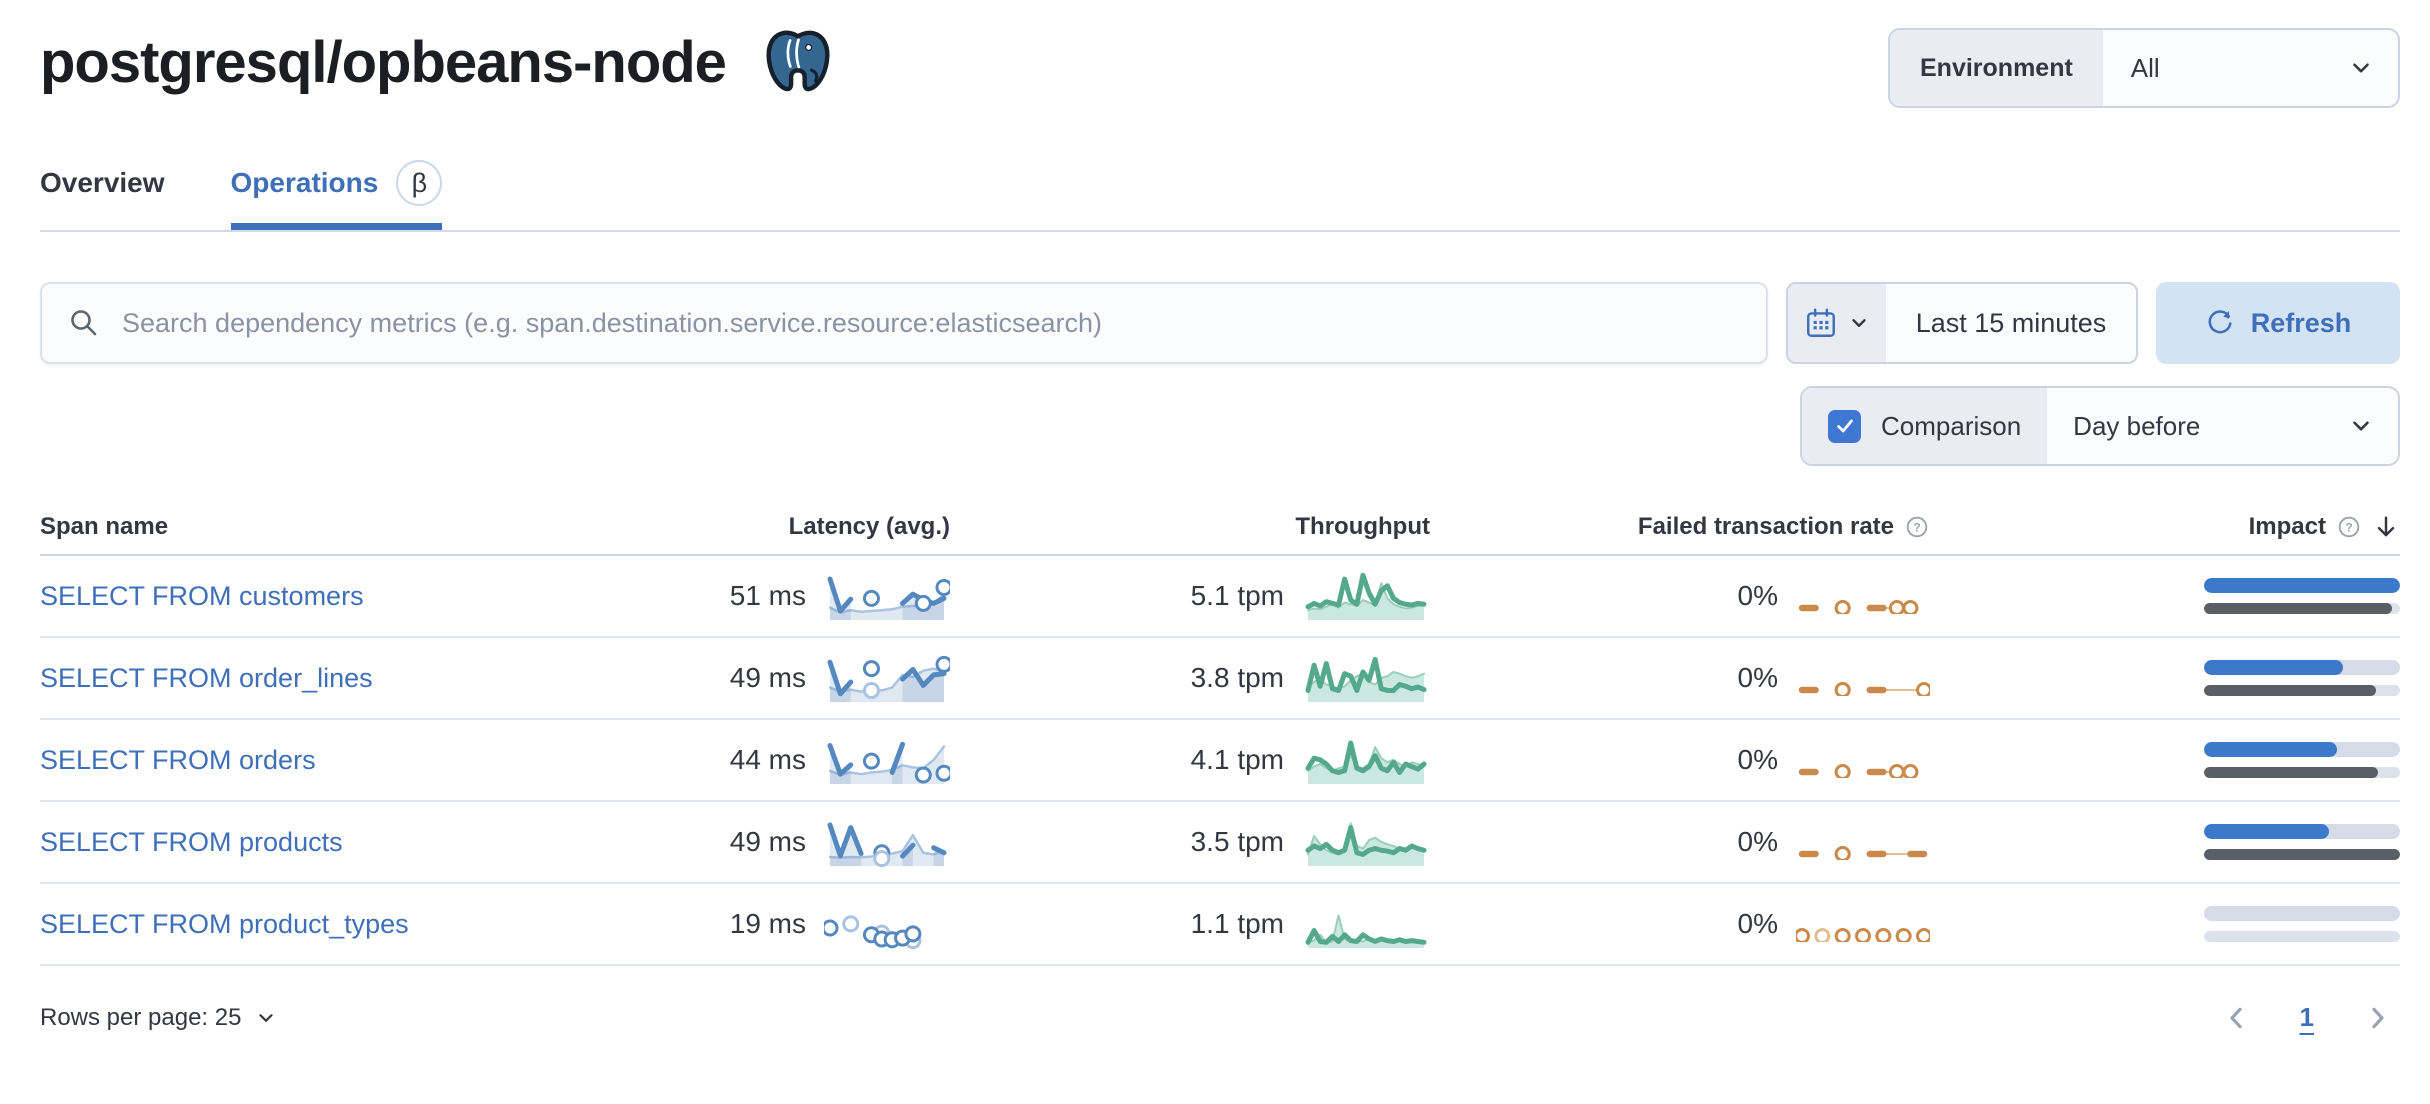 The height and width of the screenshot is (1104, 2430). I want to click on span-name-link: SELECT FROM products, so click(191, 841).